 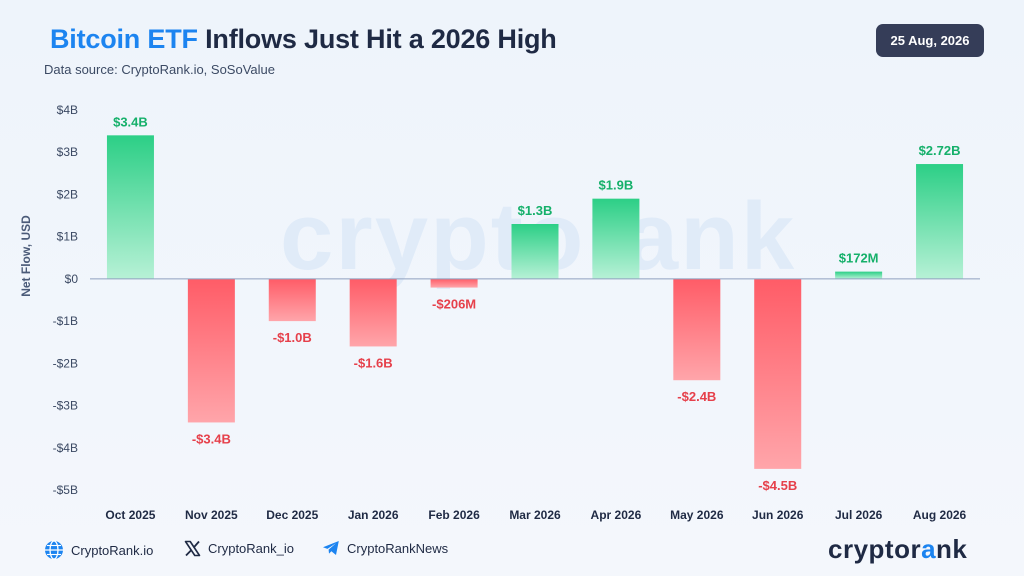 I want to click on footer-telegram-label: CryptoRankNews, so click(x=398, y=548).